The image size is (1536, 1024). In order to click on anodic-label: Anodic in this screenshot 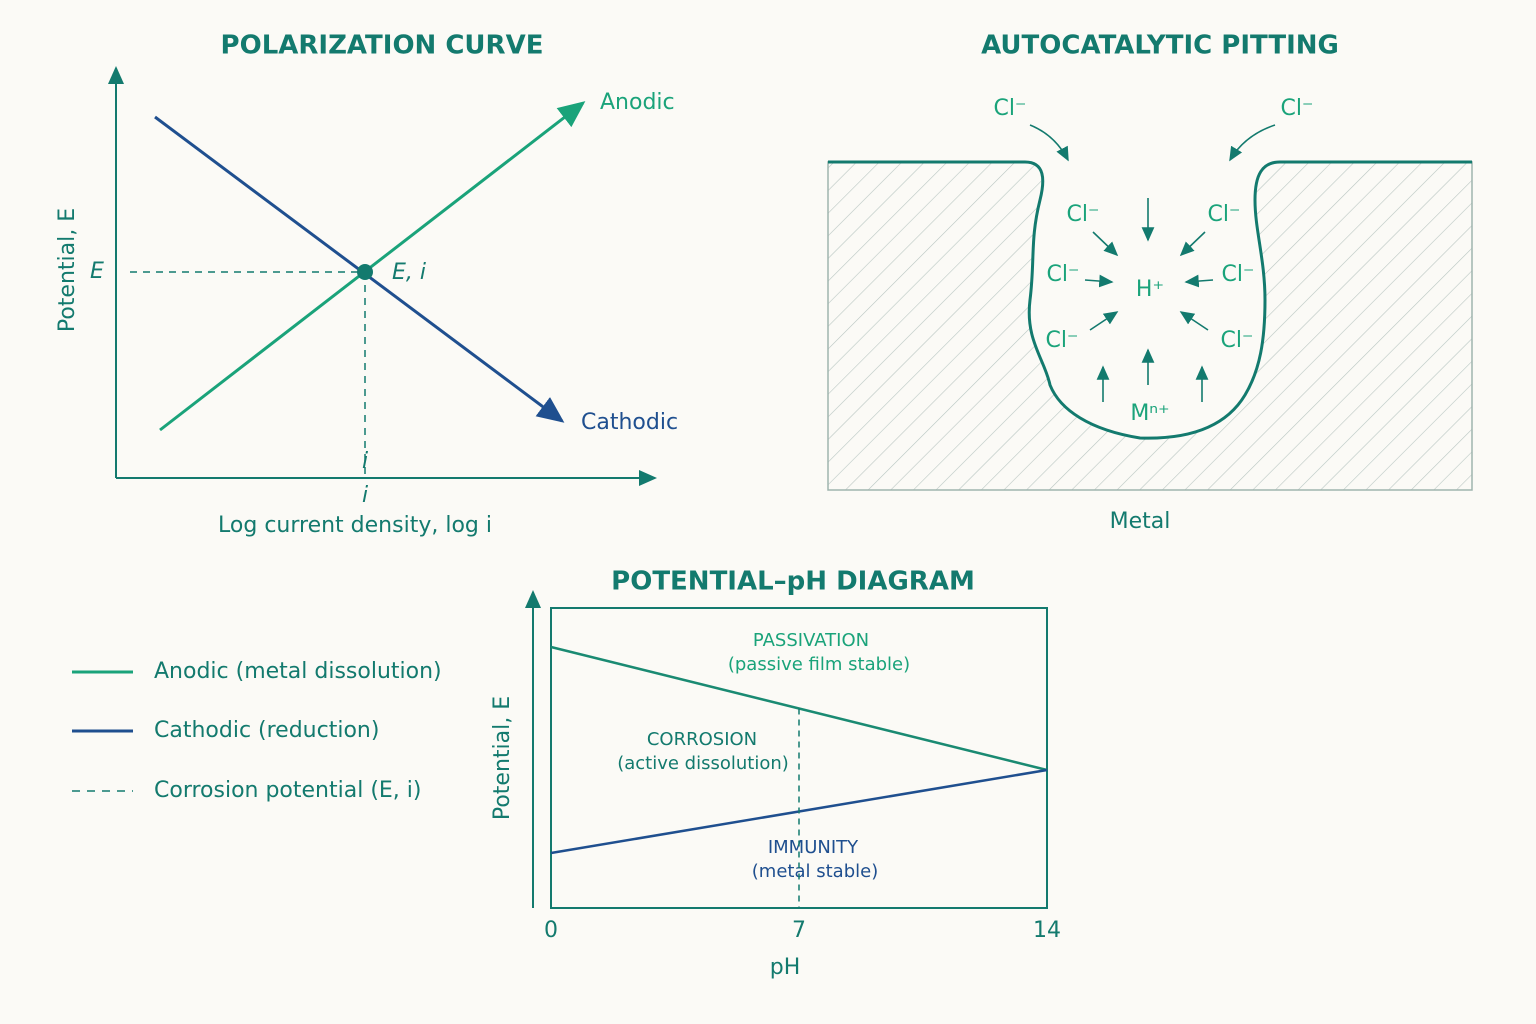, I will do `click(637, 102)`.